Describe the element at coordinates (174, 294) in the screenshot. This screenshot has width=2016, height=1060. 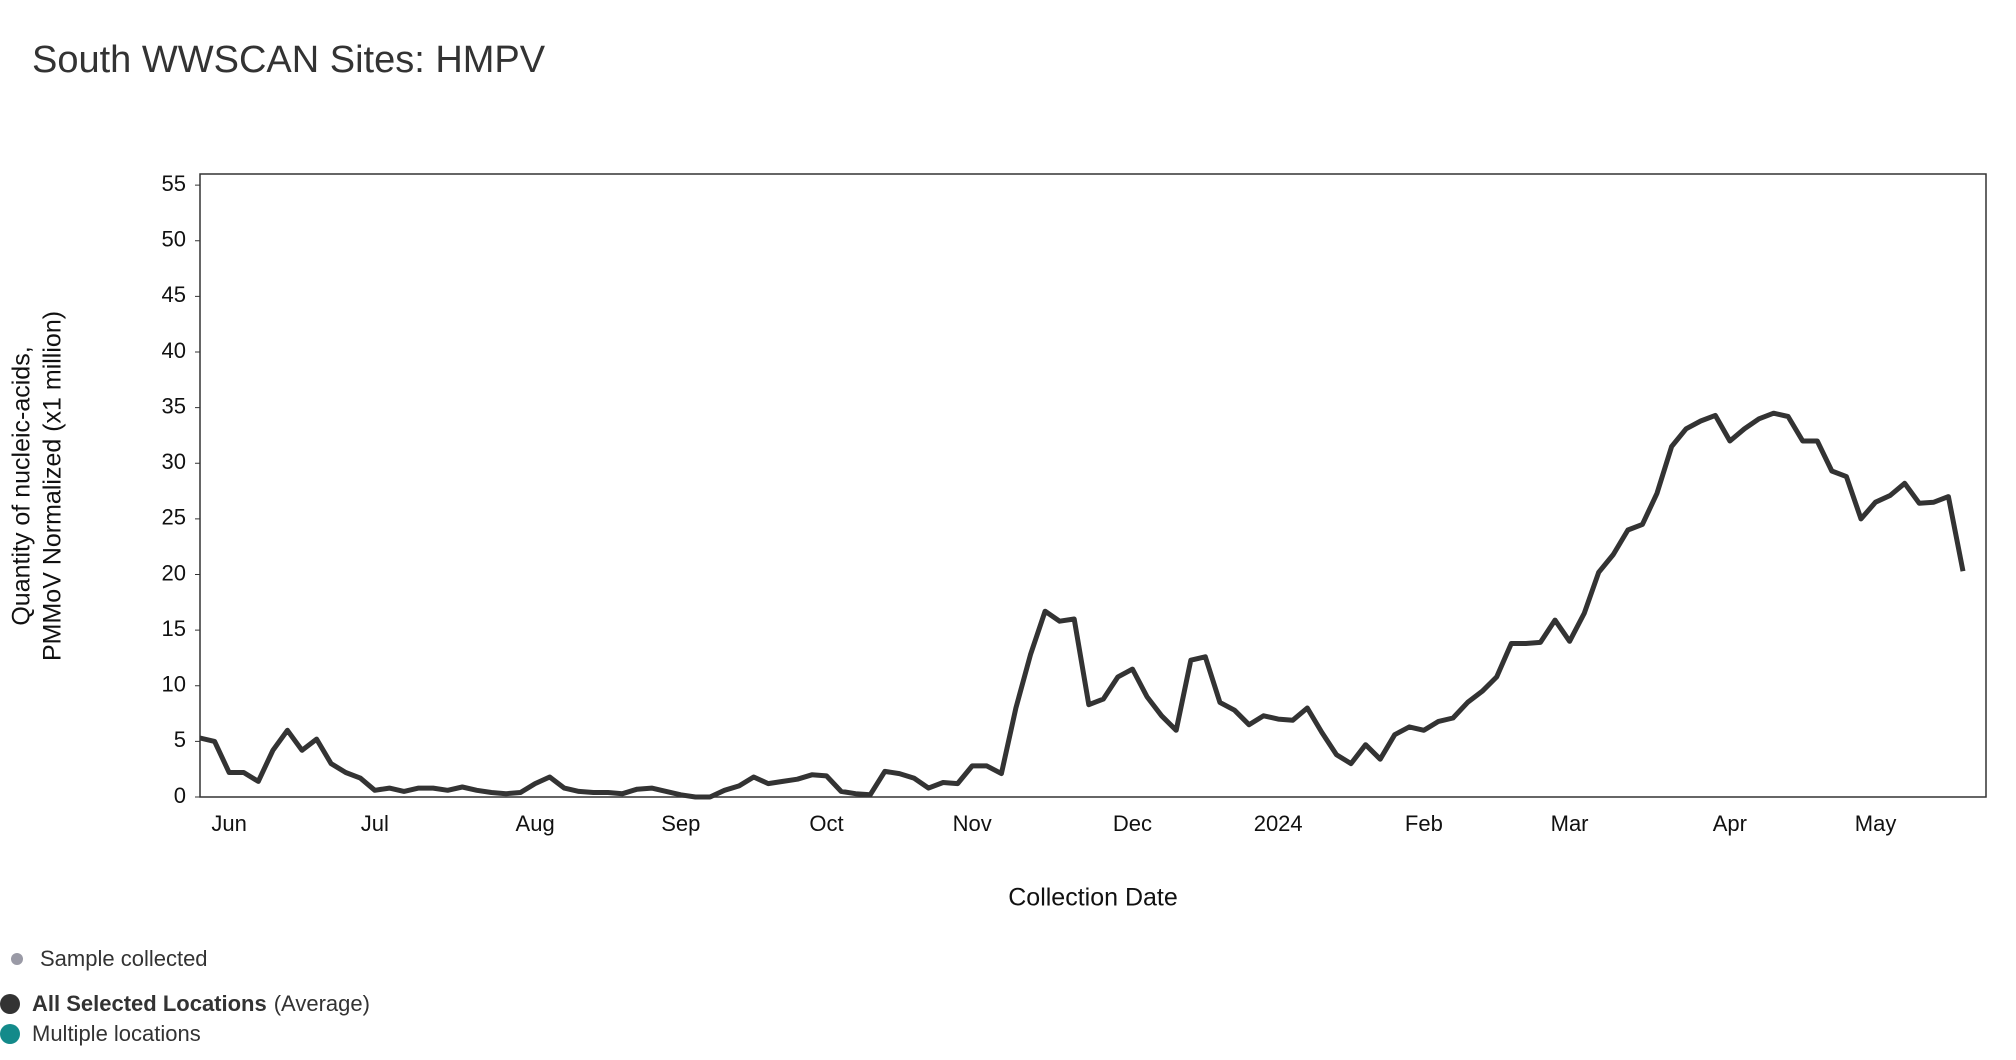
I see `y-tick-label: 45` at that location.